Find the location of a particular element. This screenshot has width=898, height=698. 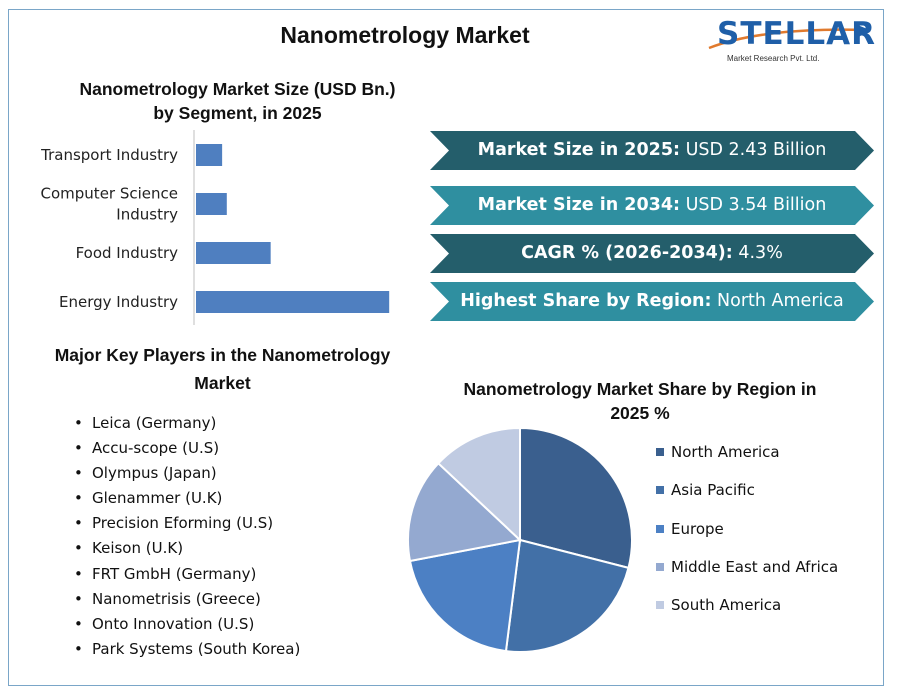

bar-category-label: Transport Industry is located at coordinates (109, 155).